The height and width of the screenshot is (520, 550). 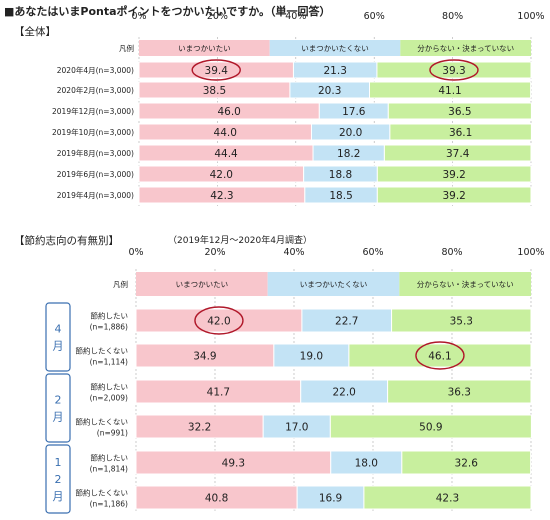 What do you see at coordinates (66, 241) in the screenshot?
I see `section-label-saving: 【節約志向の有無別】` at bounding box center [66, 241].